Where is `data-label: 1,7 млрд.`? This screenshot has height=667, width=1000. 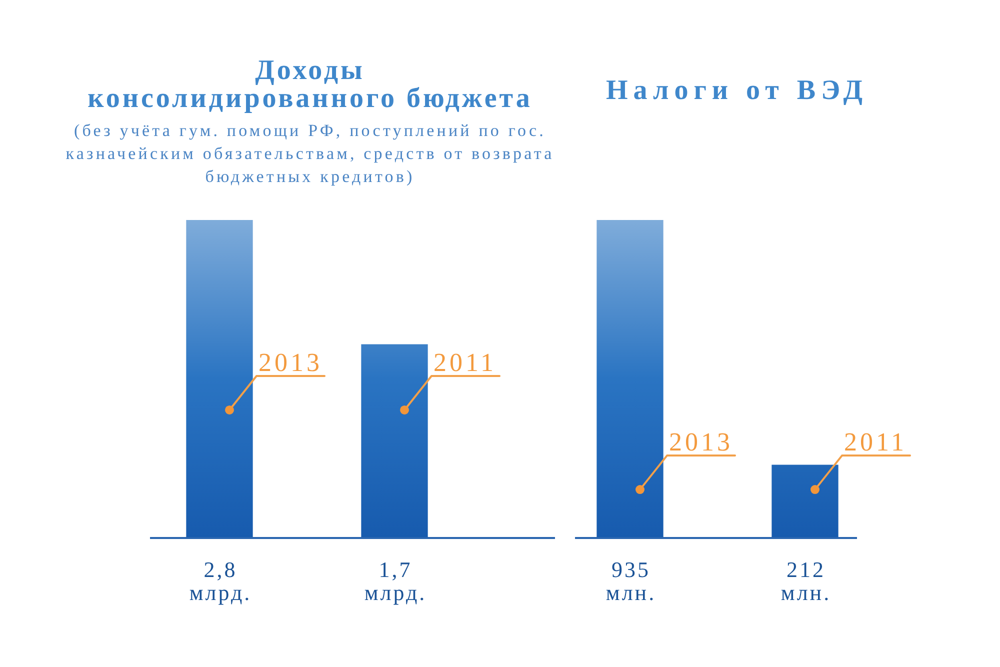
data-label: 1,7 млрд. is located at coordinates (395, 581).